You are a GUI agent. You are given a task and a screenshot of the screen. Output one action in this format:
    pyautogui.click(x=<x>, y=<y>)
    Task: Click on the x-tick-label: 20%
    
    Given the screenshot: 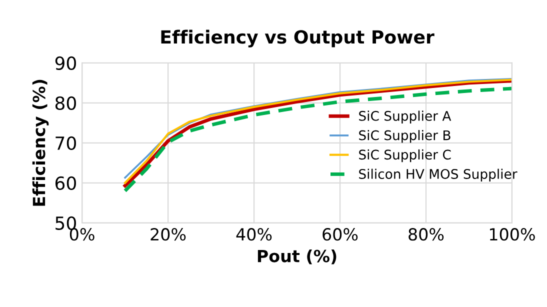 What is the action you would take?
    pyautogui.click(x=168, y=234)
    